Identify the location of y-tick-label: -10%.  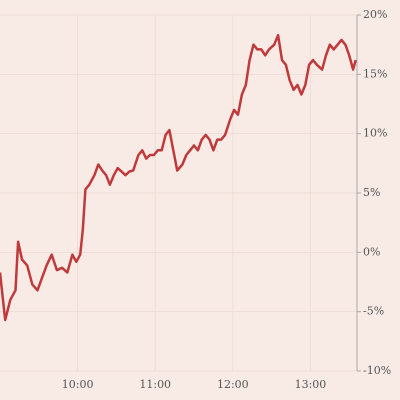
(377, 370).